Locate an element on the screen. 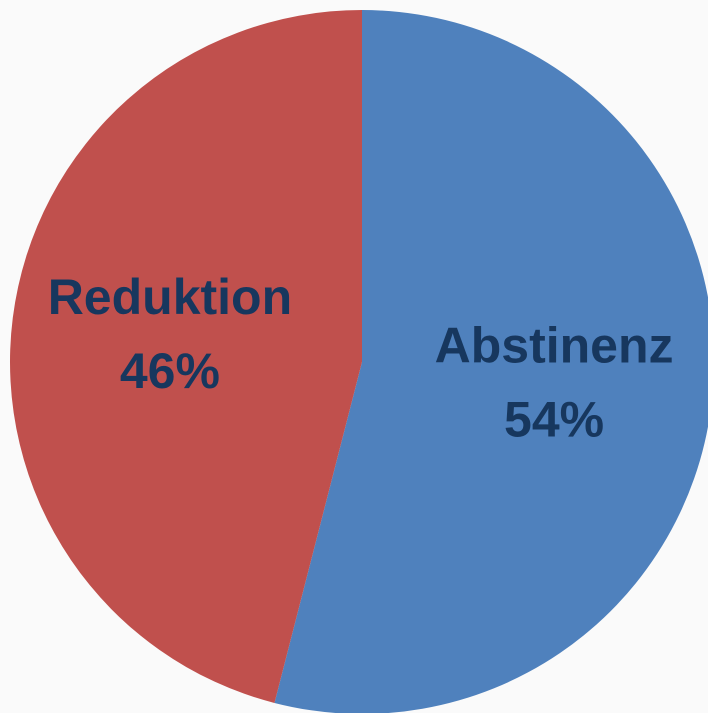  slice-label: Reduktion is located at coordinates (170, 297).